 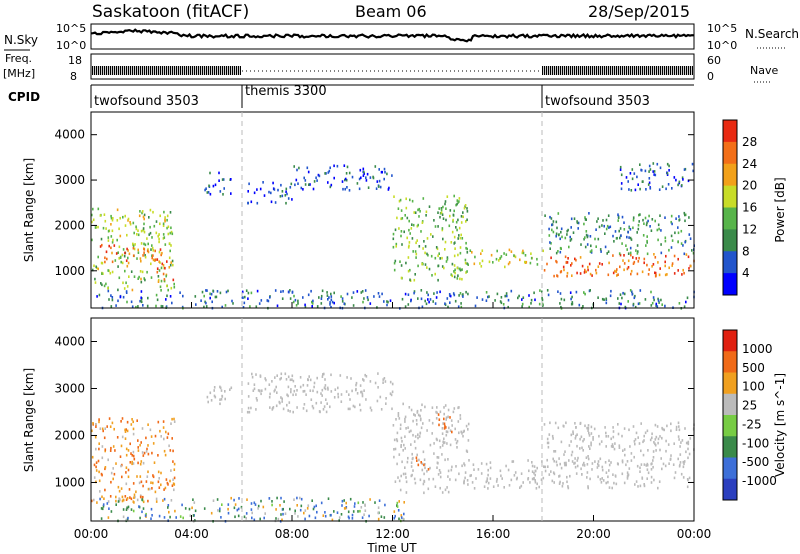 What do you see at coordinates (755, 443) in the screenshot?
I see `velocity-colorbar-tick-5: -100` at bounding box center [755, 443].